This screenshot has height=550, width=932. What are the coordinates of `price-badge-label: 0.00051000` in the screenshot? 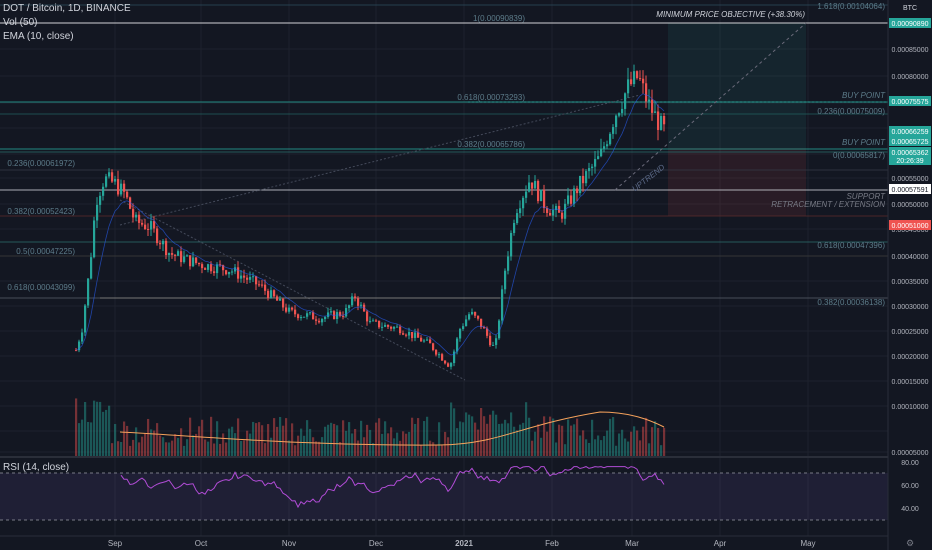 It's located at (910, 226).